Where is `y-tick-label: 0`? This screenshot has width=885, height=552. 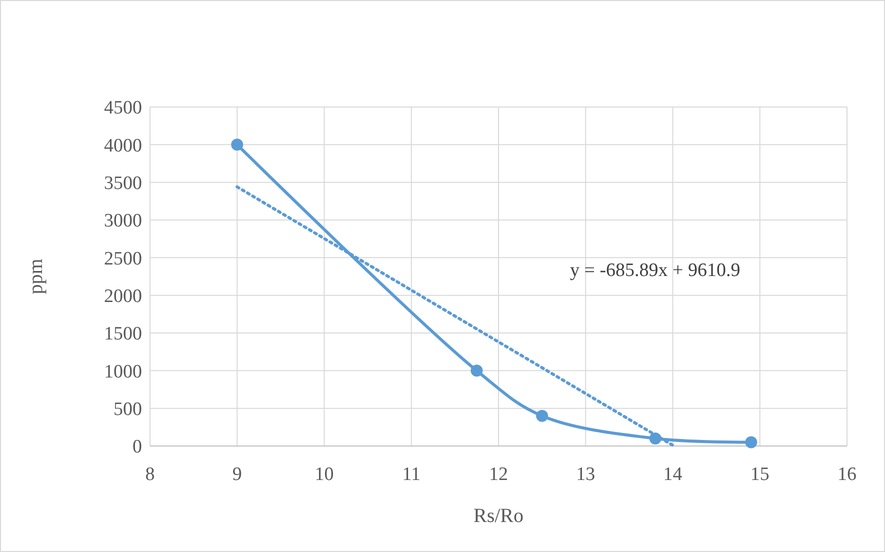
y-tick-label: 0 is located at coordinates (137, 447).